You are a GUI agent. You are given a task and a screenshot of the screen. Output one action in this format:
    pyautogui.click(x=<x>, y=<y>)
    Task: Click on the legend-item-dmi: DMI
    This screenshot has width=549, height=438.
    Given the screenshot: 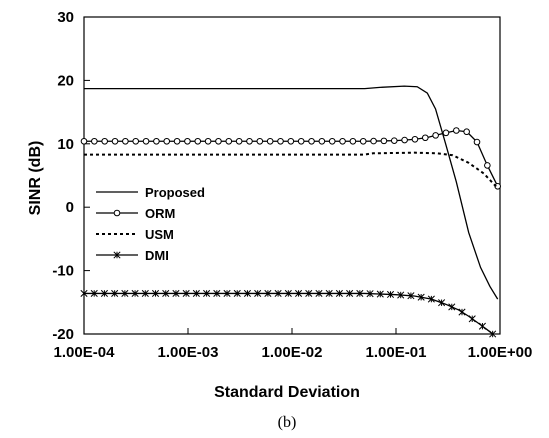 What is the action you would take?
    pyautogui.click(x=132, y=255)
    